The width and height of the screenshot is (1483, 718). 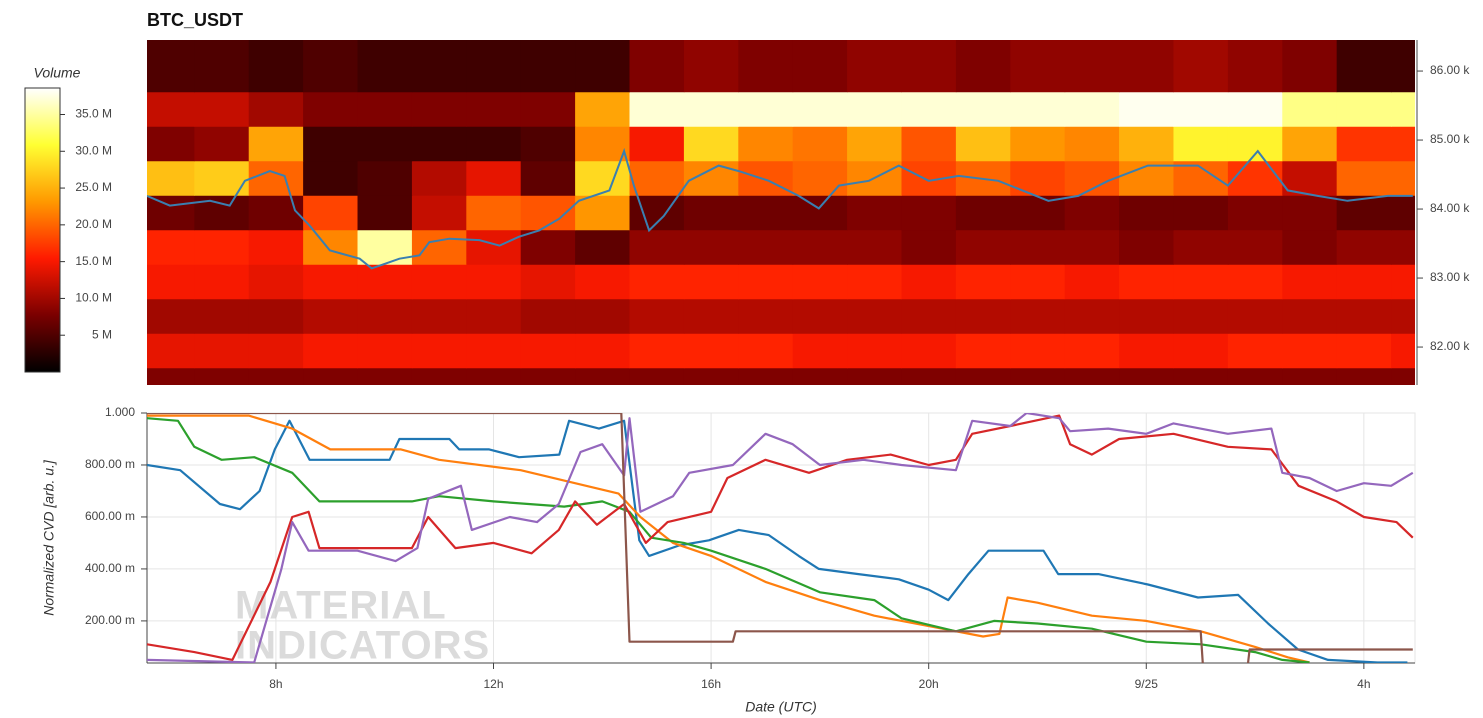 I want to click on y-tick-label: 200.00 m, so click(x=110, y=620).